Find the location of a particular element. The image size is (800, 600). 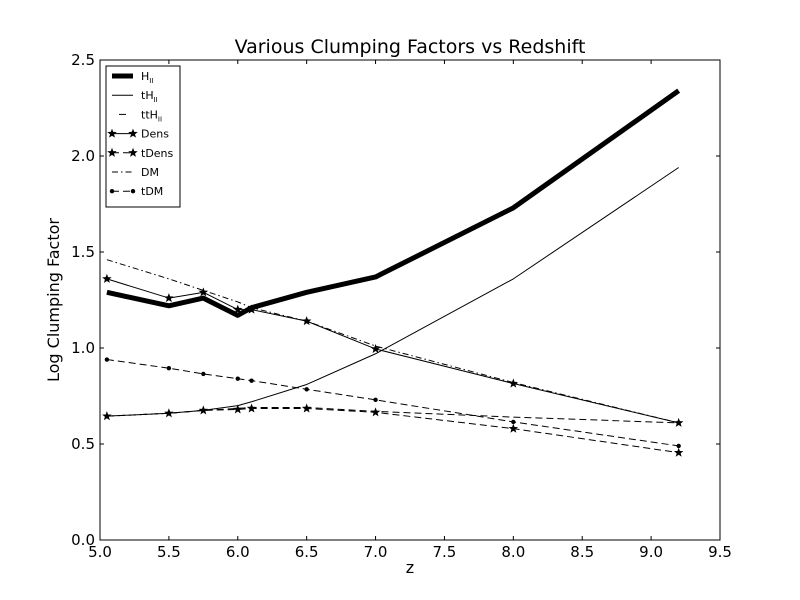

x-tick-label: 9.5 is located at coordinates (720, 552).